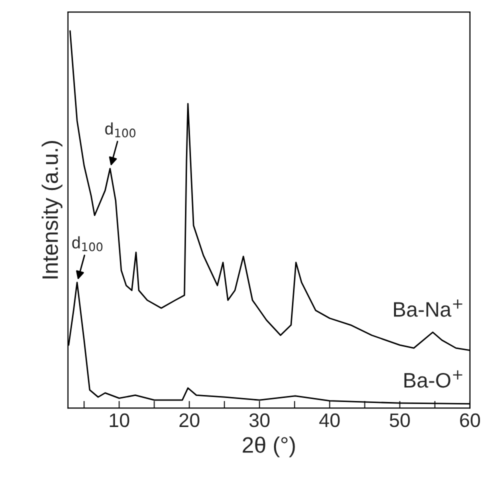  Describe the element at coordinates (433, 379) in the screenshot. I see `series-label: Ba-O$^{+}$` at that location.